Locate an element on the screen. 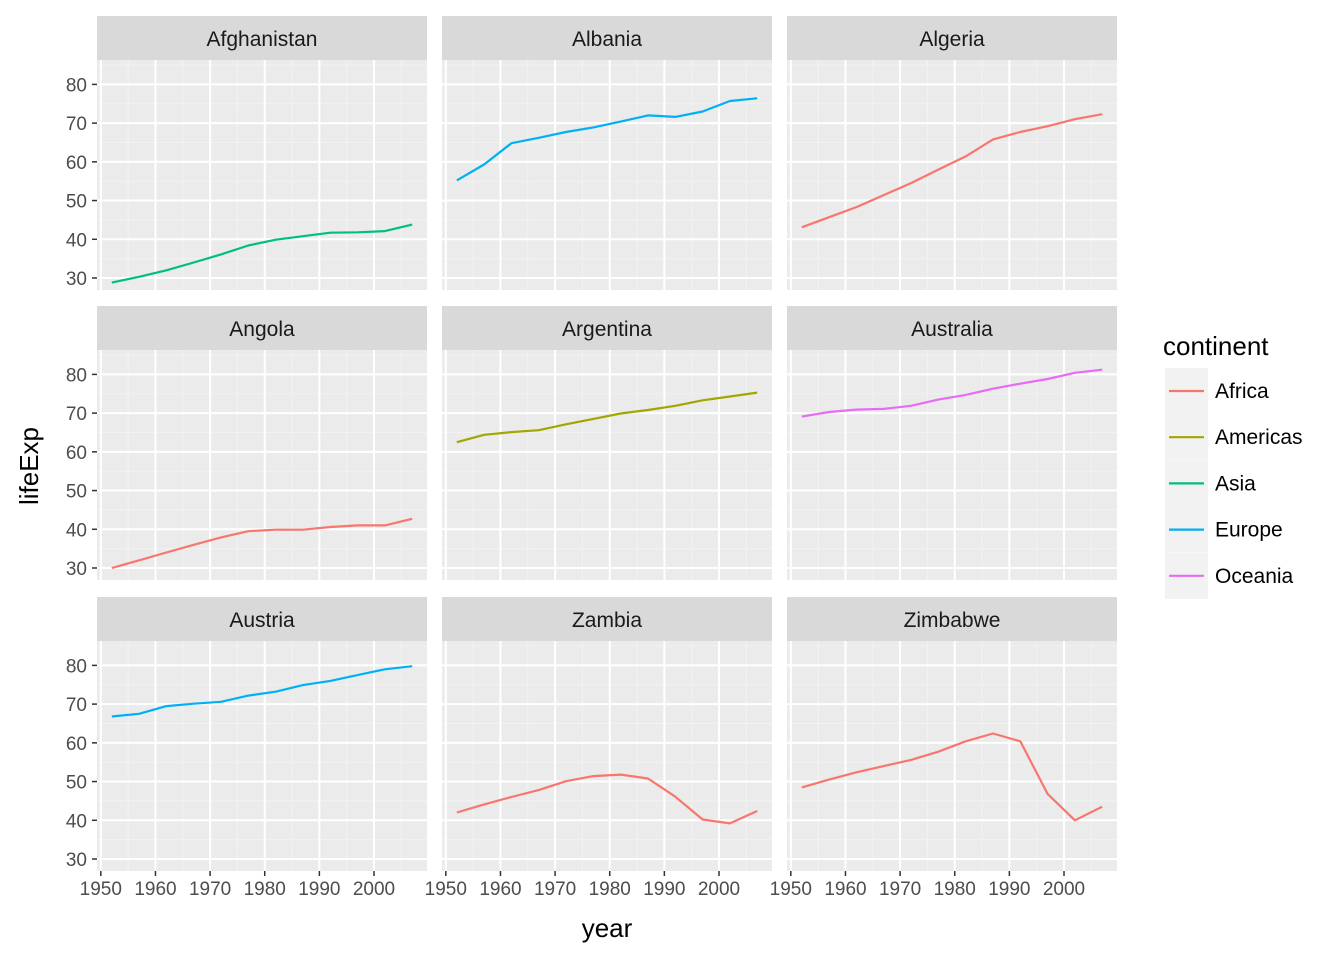 This screenshot has width=1344, height=960. legend-label: Europe is located at coordinates (1249, 530).